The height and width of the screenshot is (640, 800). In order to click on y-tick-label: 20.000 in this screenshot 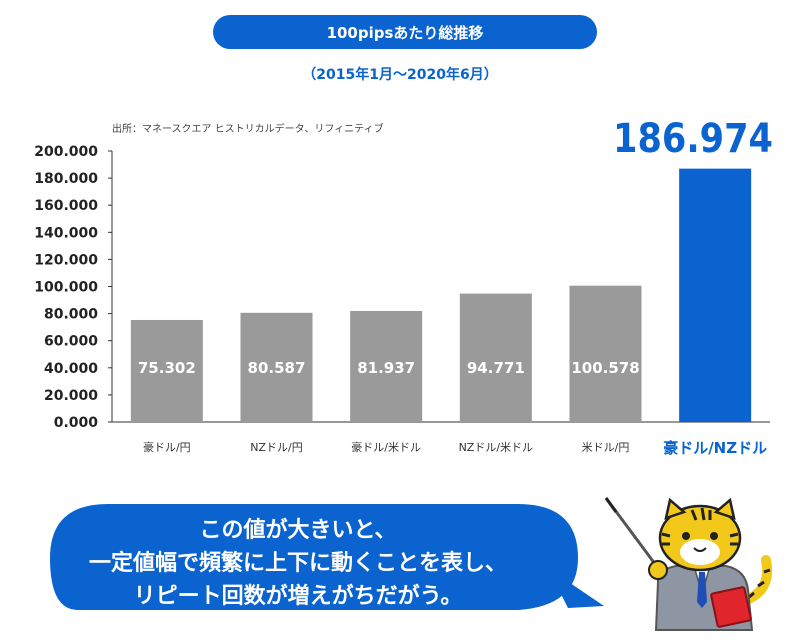, I will do `click(71, 396)`.